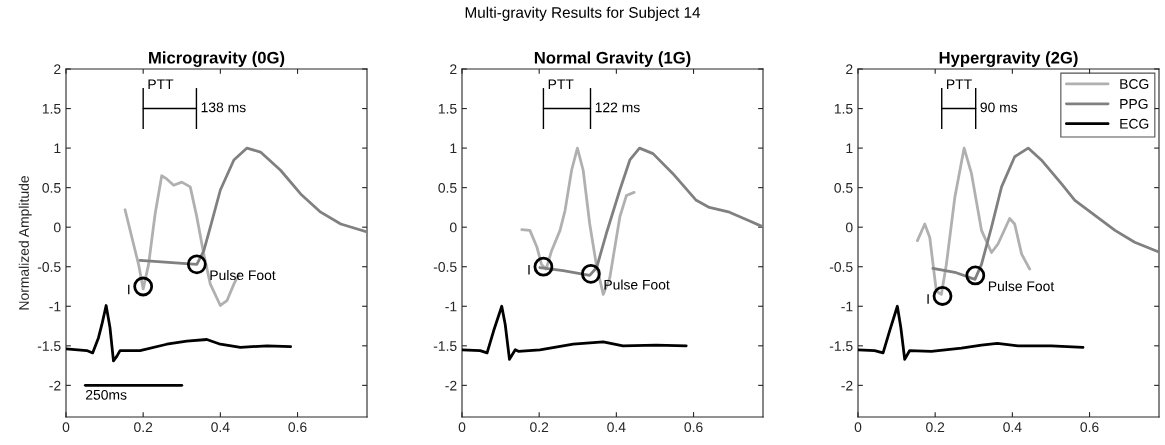 The width and height of the screenshot is (1165, 445). What do you see at coordinates (583, 13) in the screenshot?
I see `text: Multi-gravity Results for Subject 14` at bounding box center [583, 13].